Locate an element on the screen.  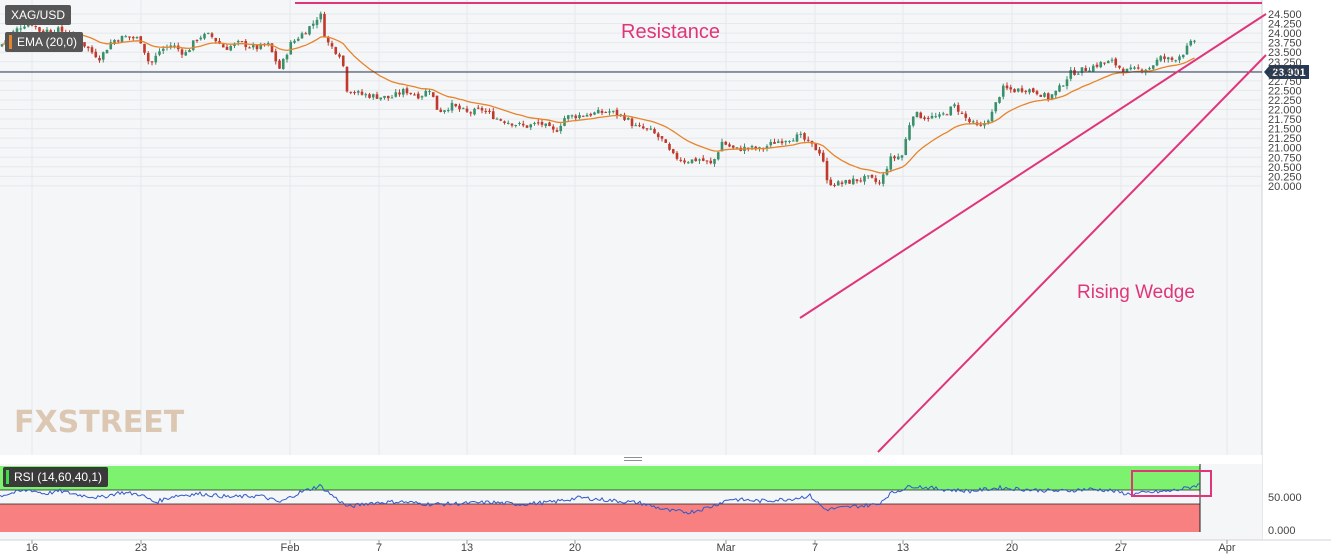
time-tick-label: Mar is located at coordinates (726, 548).